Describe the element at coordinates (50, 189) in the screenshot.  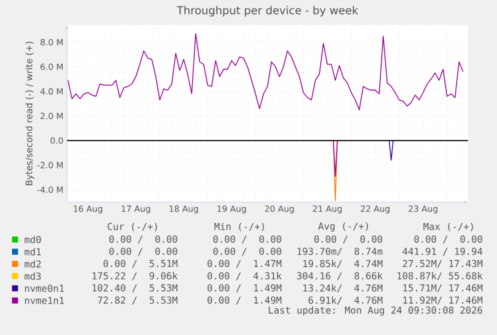
I see `y-tick-label: -4.0 M` at that location.